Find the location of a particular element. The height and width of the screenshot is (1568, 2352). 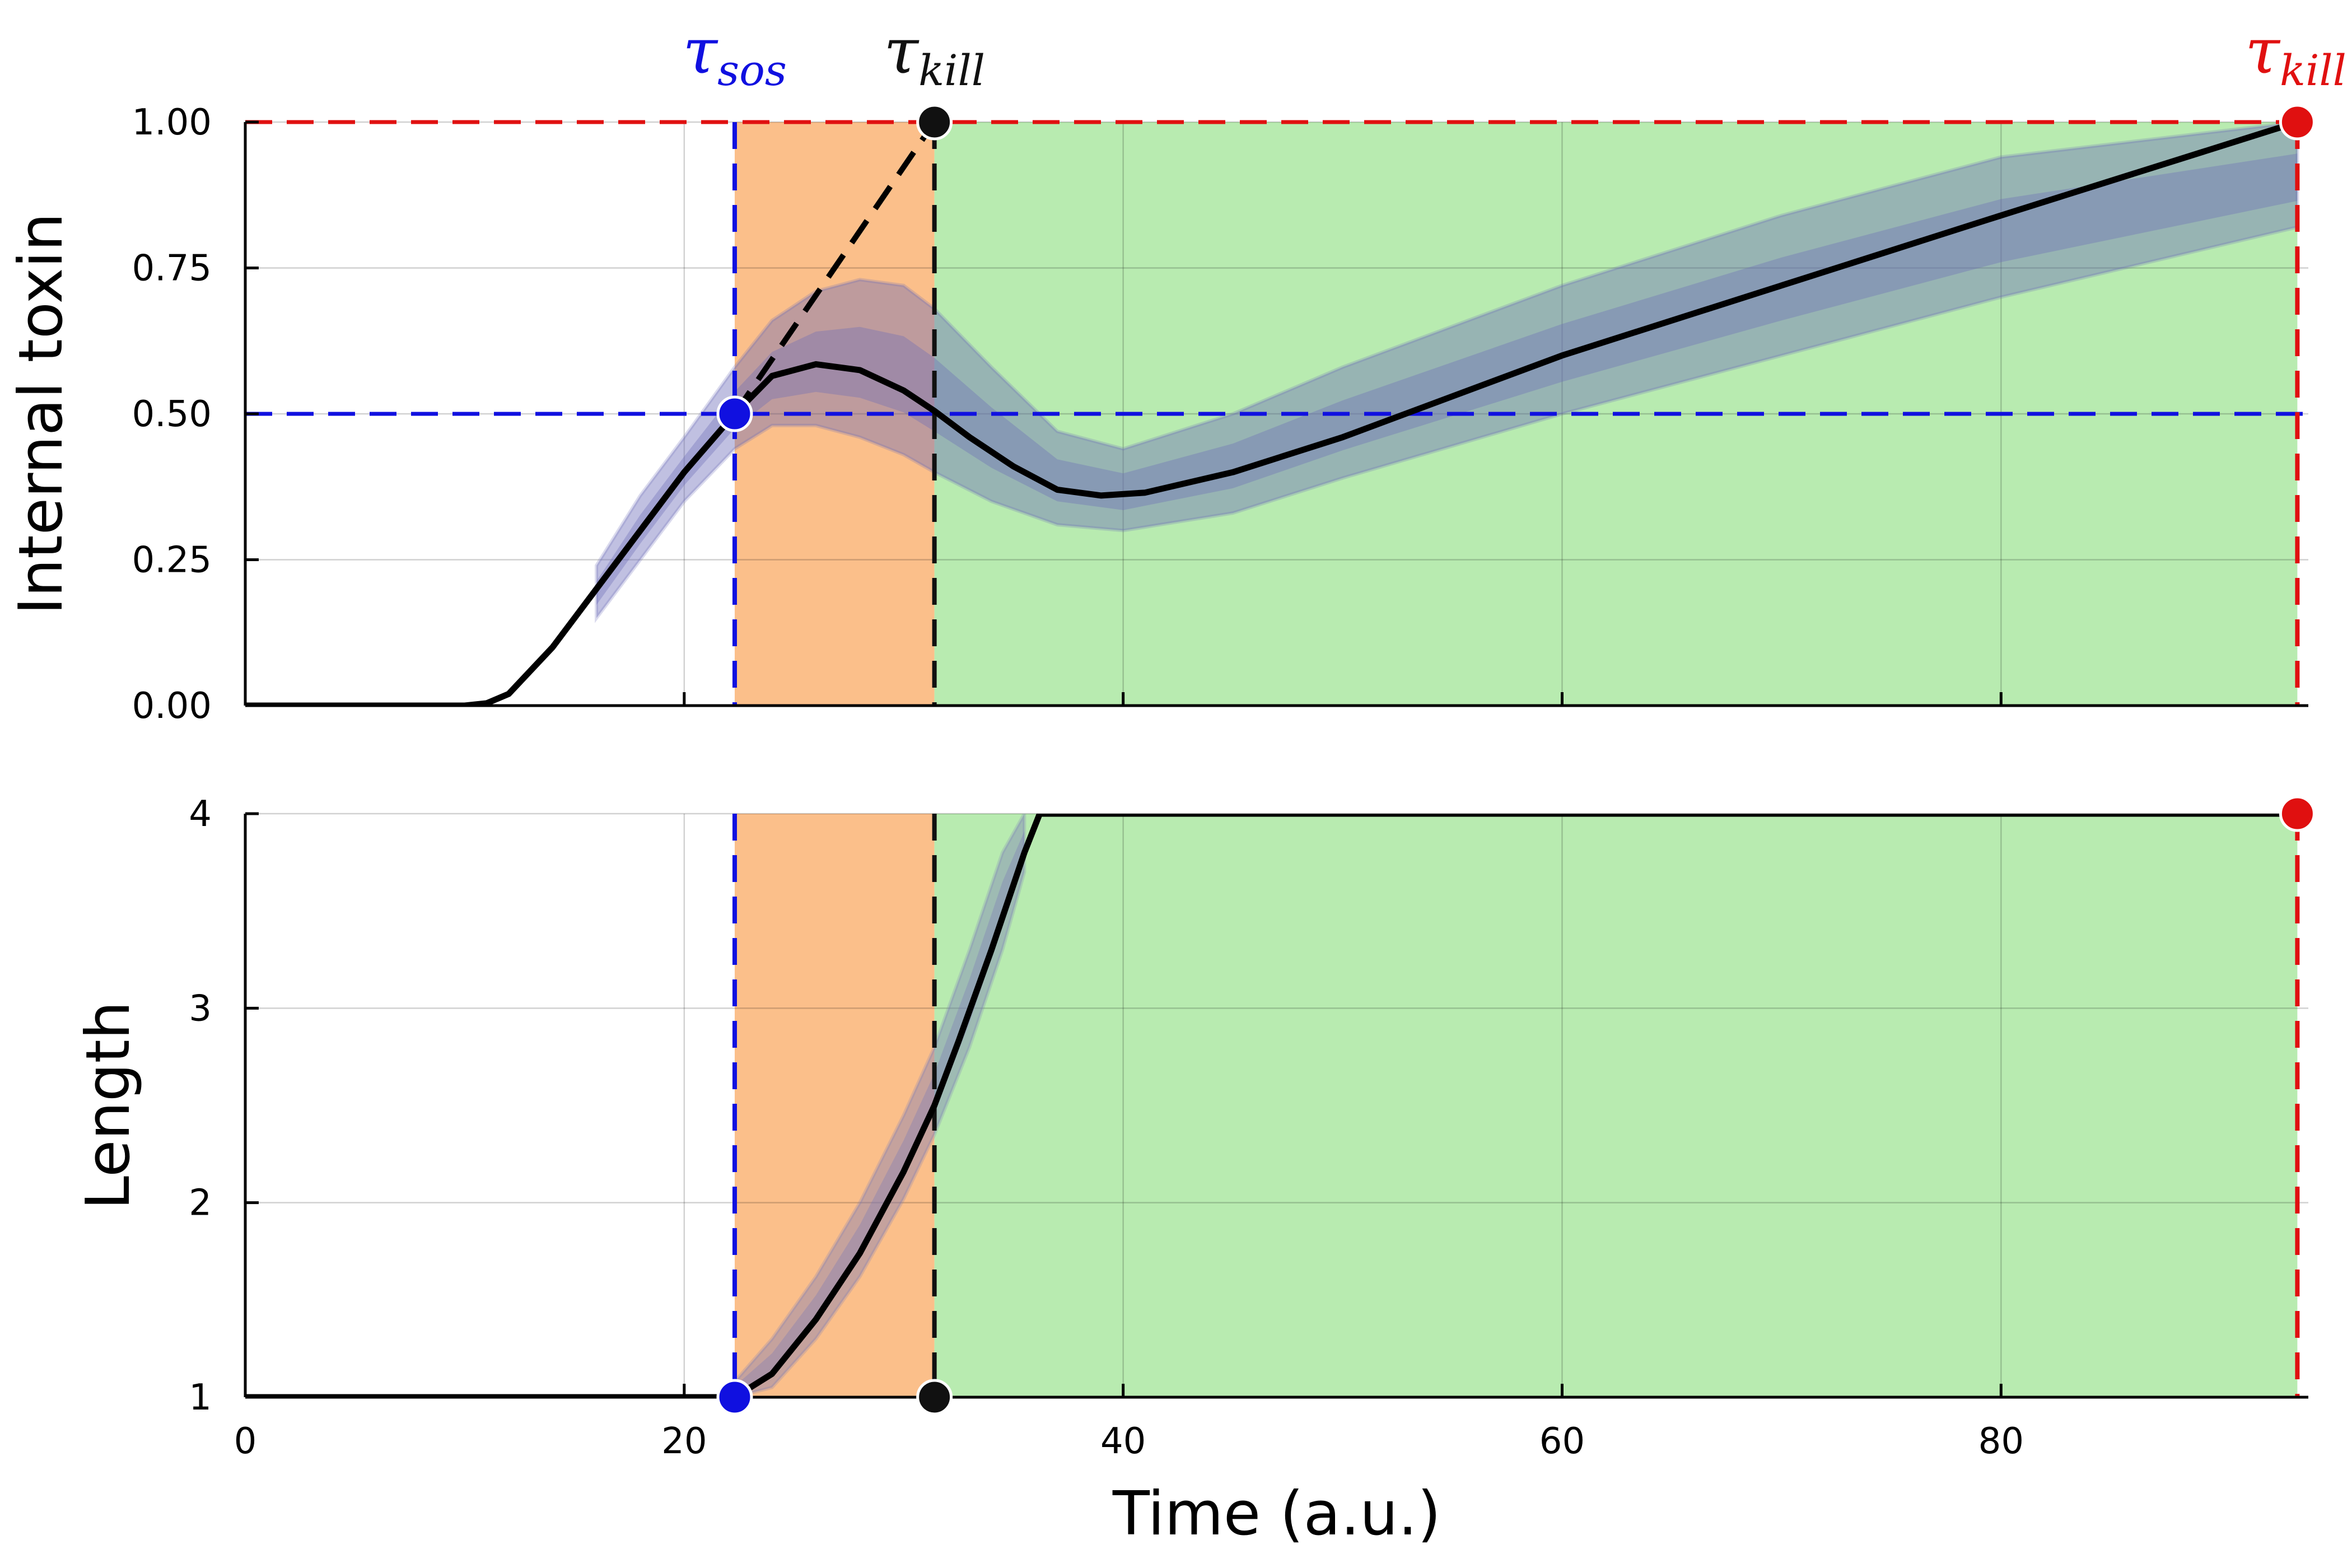

y-tick-label: 4 is located at coordinates (201, 815).